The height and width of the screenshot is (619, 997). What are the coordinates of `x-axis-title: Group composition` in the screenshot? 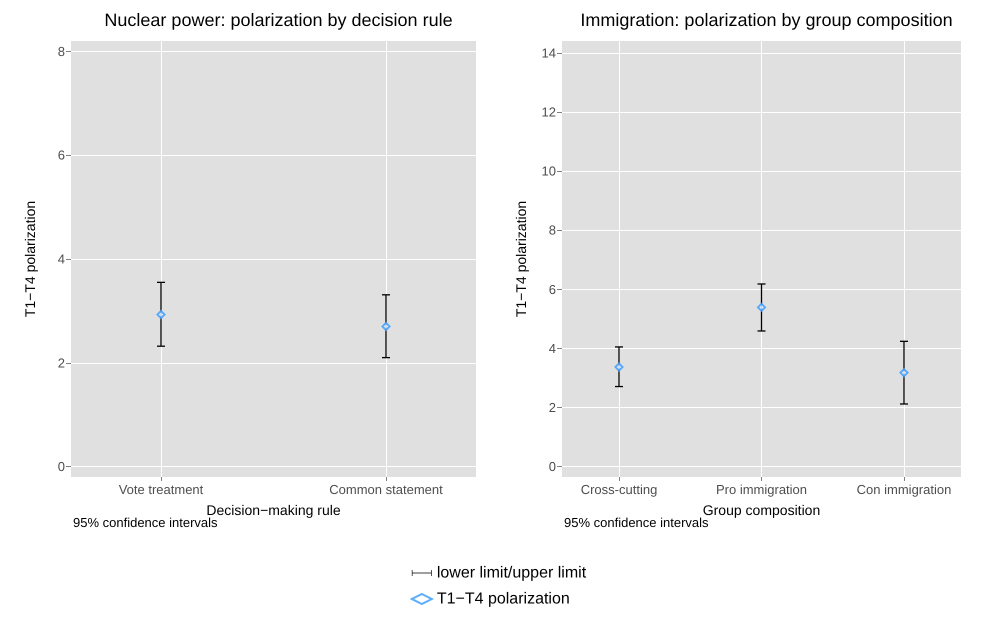 It's located at (761, 510).